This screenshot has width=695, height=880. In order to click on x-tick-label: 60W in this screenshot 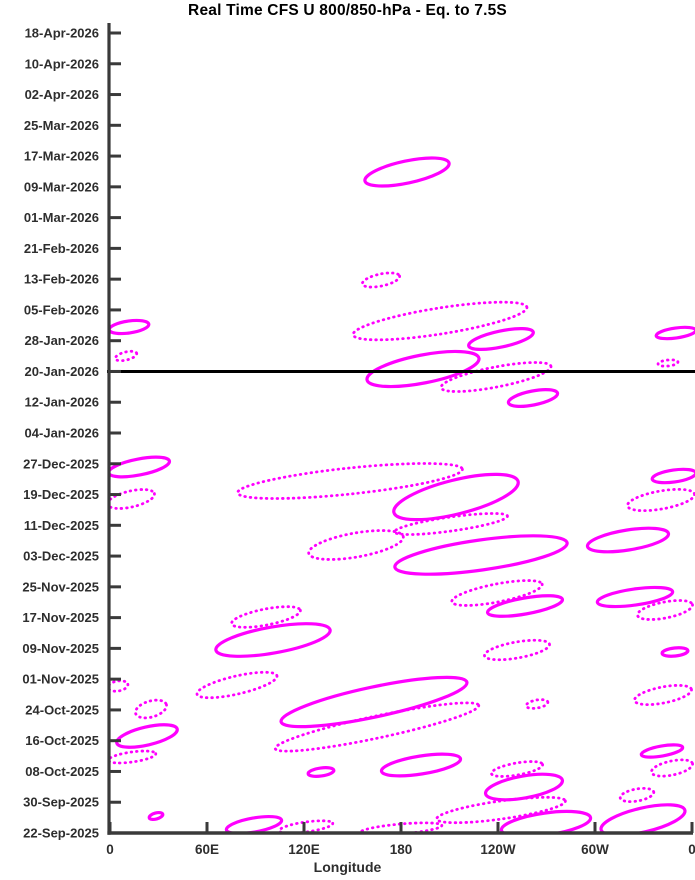, I will do `click(595, 849)`.